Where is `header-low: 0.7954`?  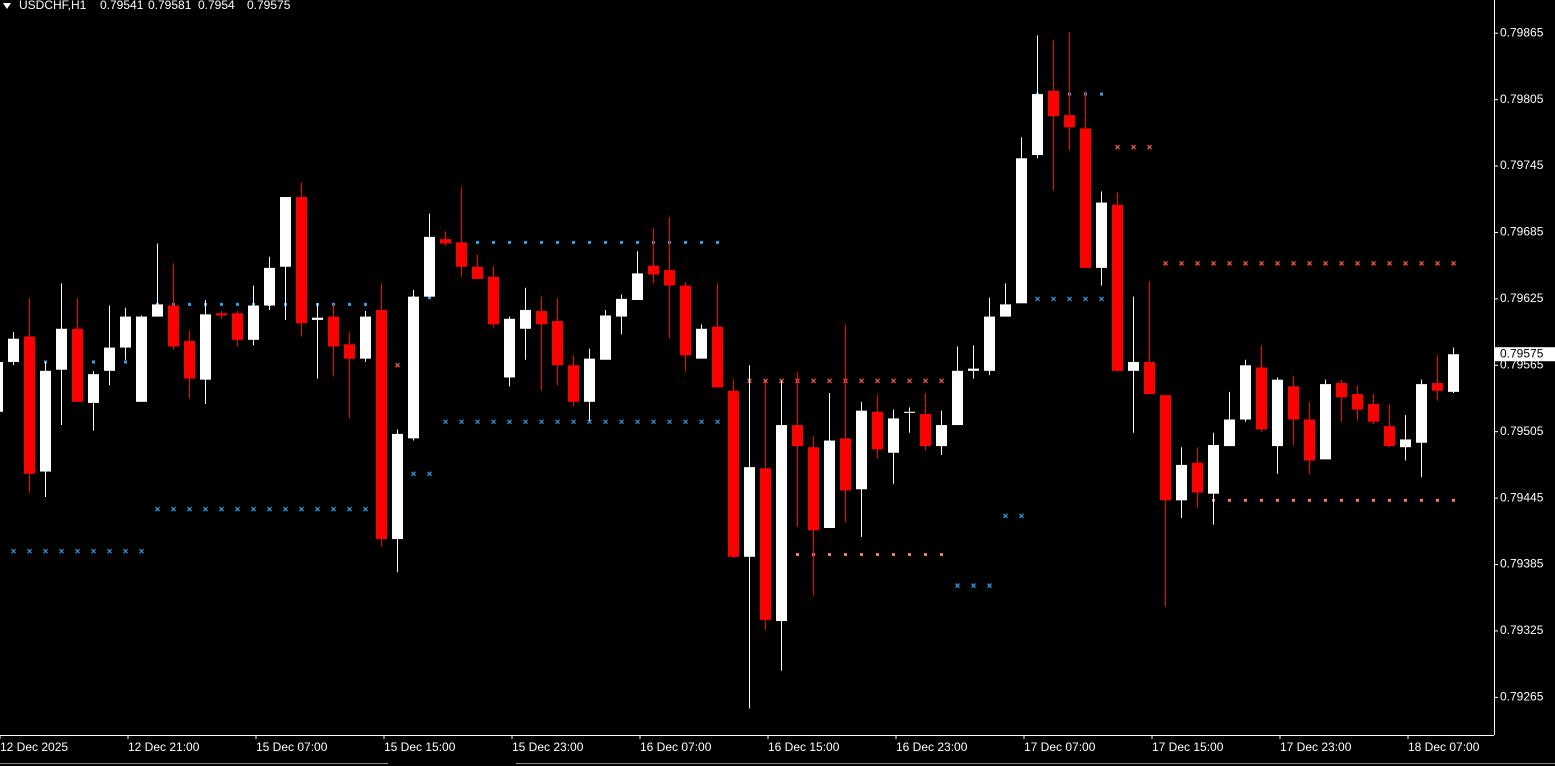 header-low: 0.7954 is located at coordinates (216, 6).